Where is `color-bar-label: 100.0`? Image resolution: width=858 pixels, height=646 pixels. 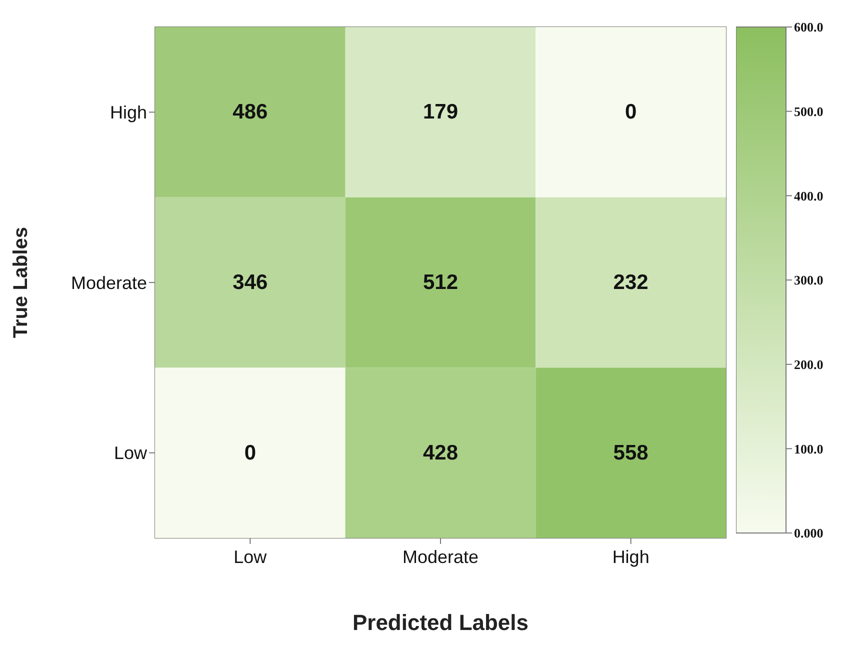
color-bar-label: 100.0 is located at coordinates (809, 448).